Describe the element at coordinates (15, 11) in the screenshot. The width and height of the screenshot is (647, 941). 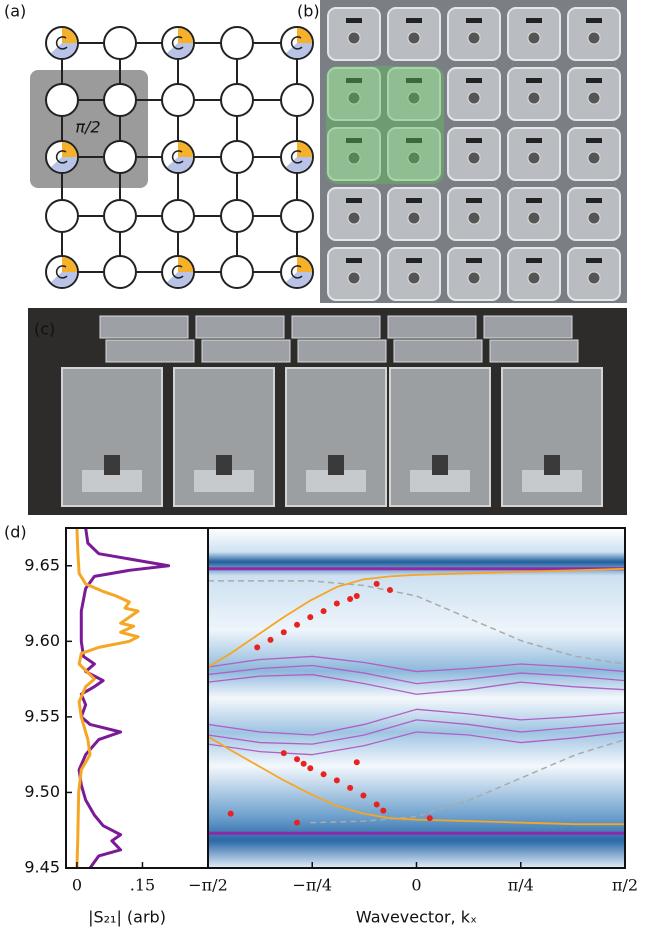
I see `panel-label: (a)` at that location.